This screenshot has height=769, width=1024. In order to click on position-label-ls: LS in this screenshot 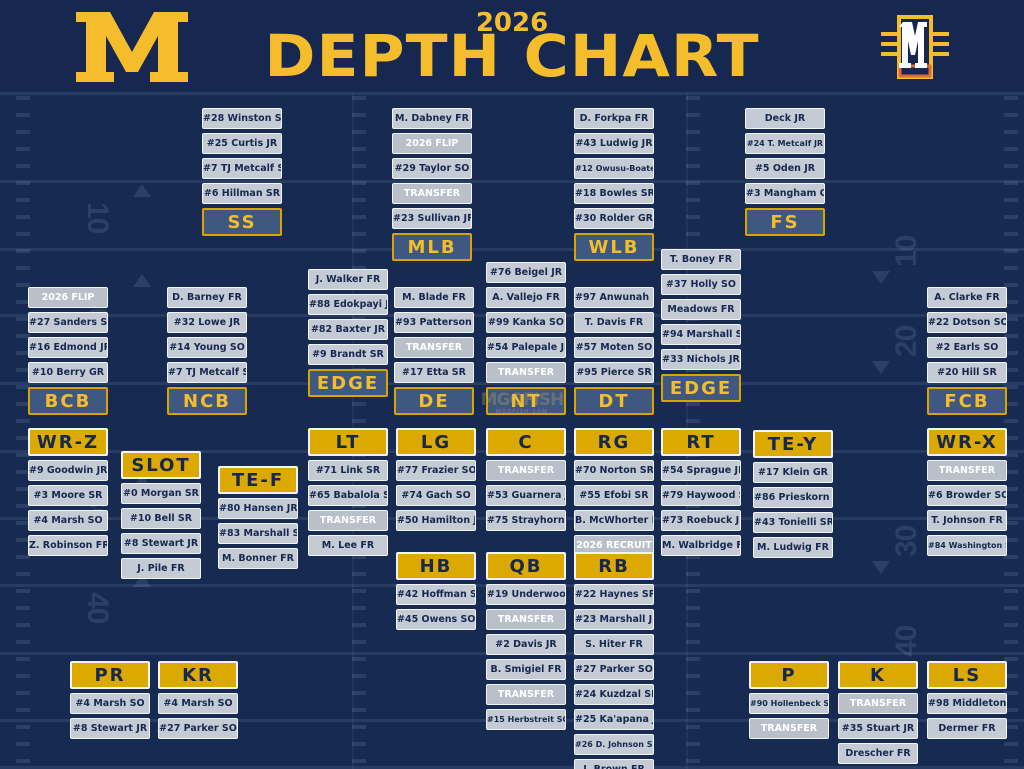, I will do `click(967, 675)`.